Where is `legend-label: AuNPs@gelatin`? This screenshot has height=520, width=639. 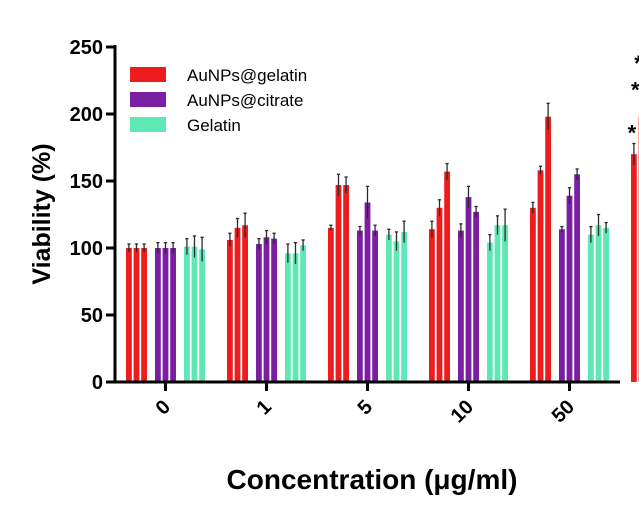 legend-label: AuNPs@gelatin is located at coordinates (247, 75).